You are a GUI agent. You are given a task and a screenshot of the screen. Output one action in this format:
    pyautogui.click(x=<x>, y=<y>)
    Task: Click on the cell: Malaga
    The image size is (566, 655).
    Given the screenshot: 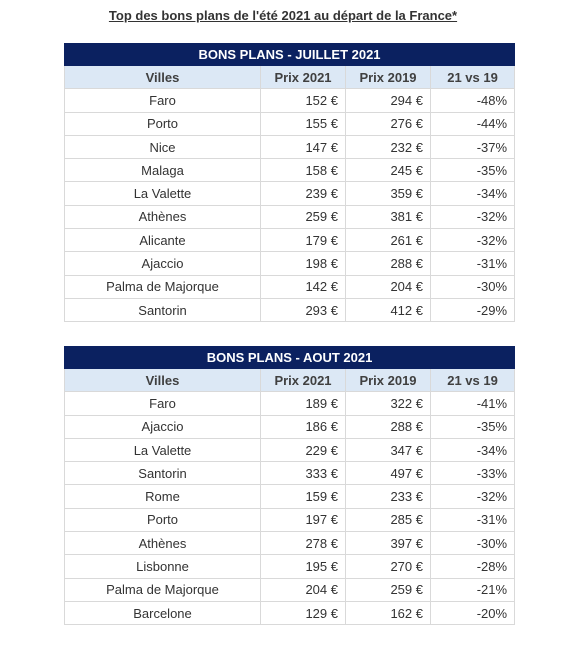 What is the action you would take?
    pyautogui.click(x=162, y=170)
    